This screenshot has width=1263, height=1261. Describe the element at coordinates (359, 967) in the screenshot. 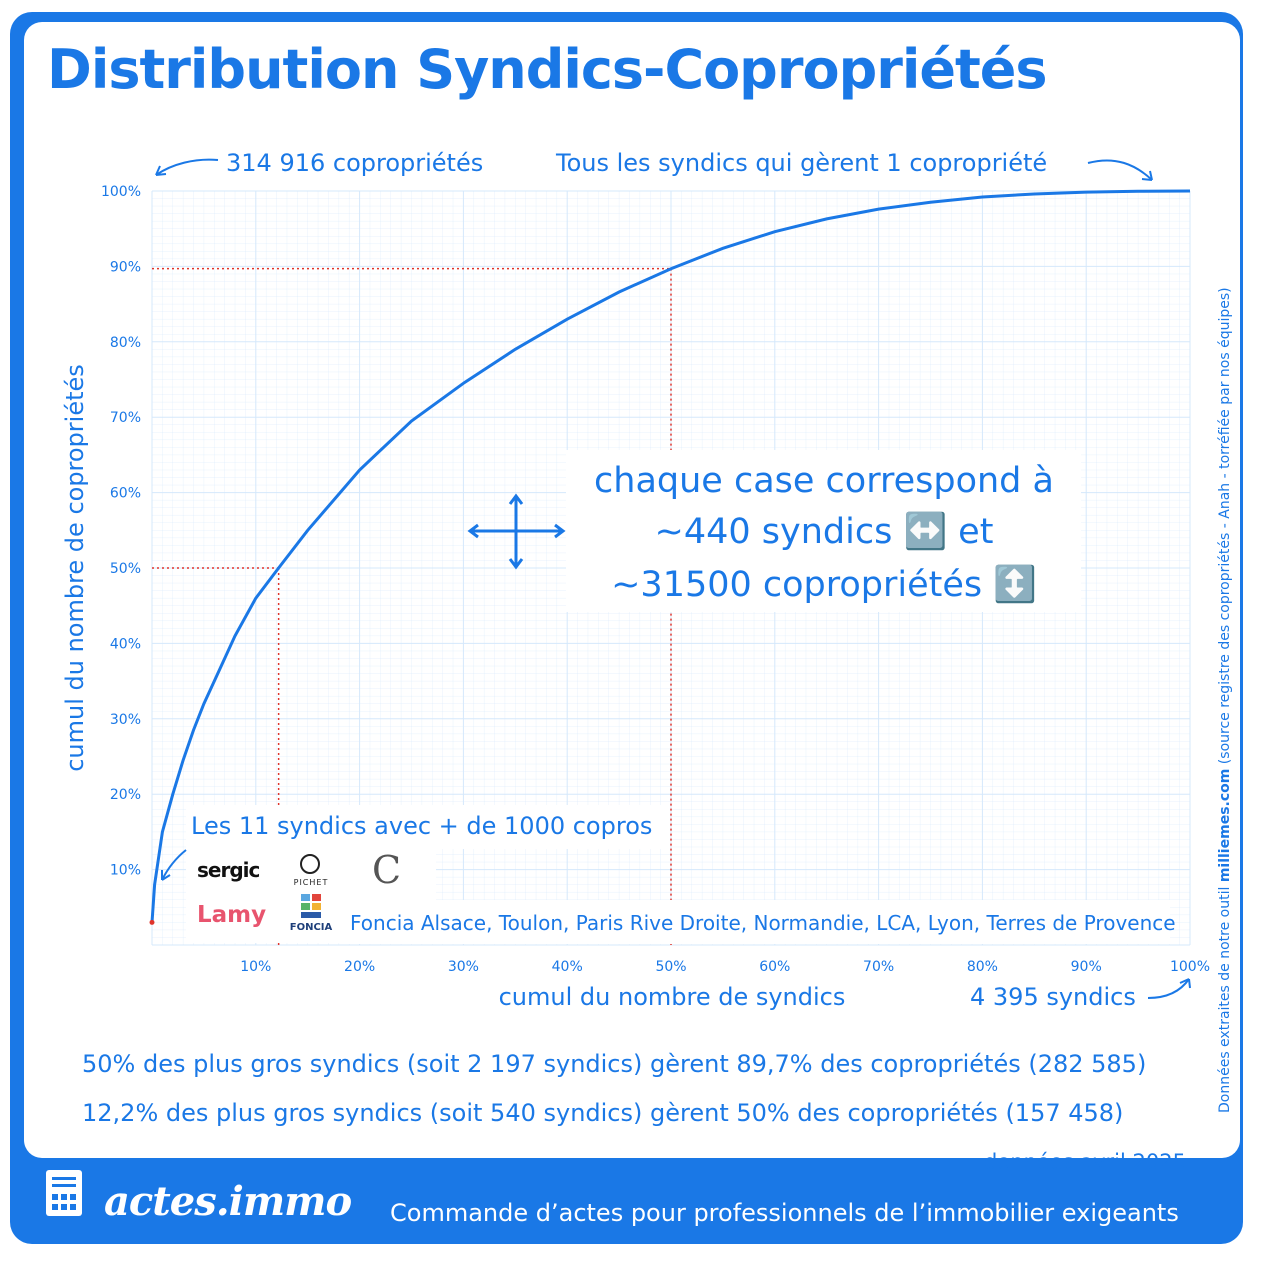

I see `x-tick-label: 20%` at that location.